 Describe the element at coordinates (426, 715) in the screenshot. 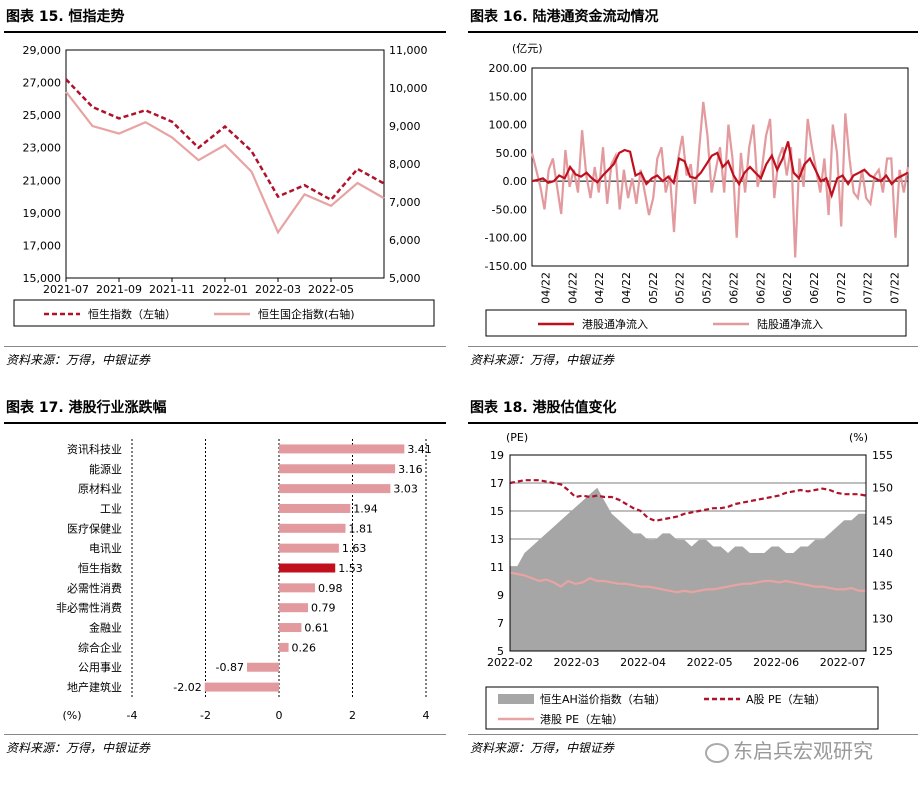

I see `x-tick-label: 4` at that location.